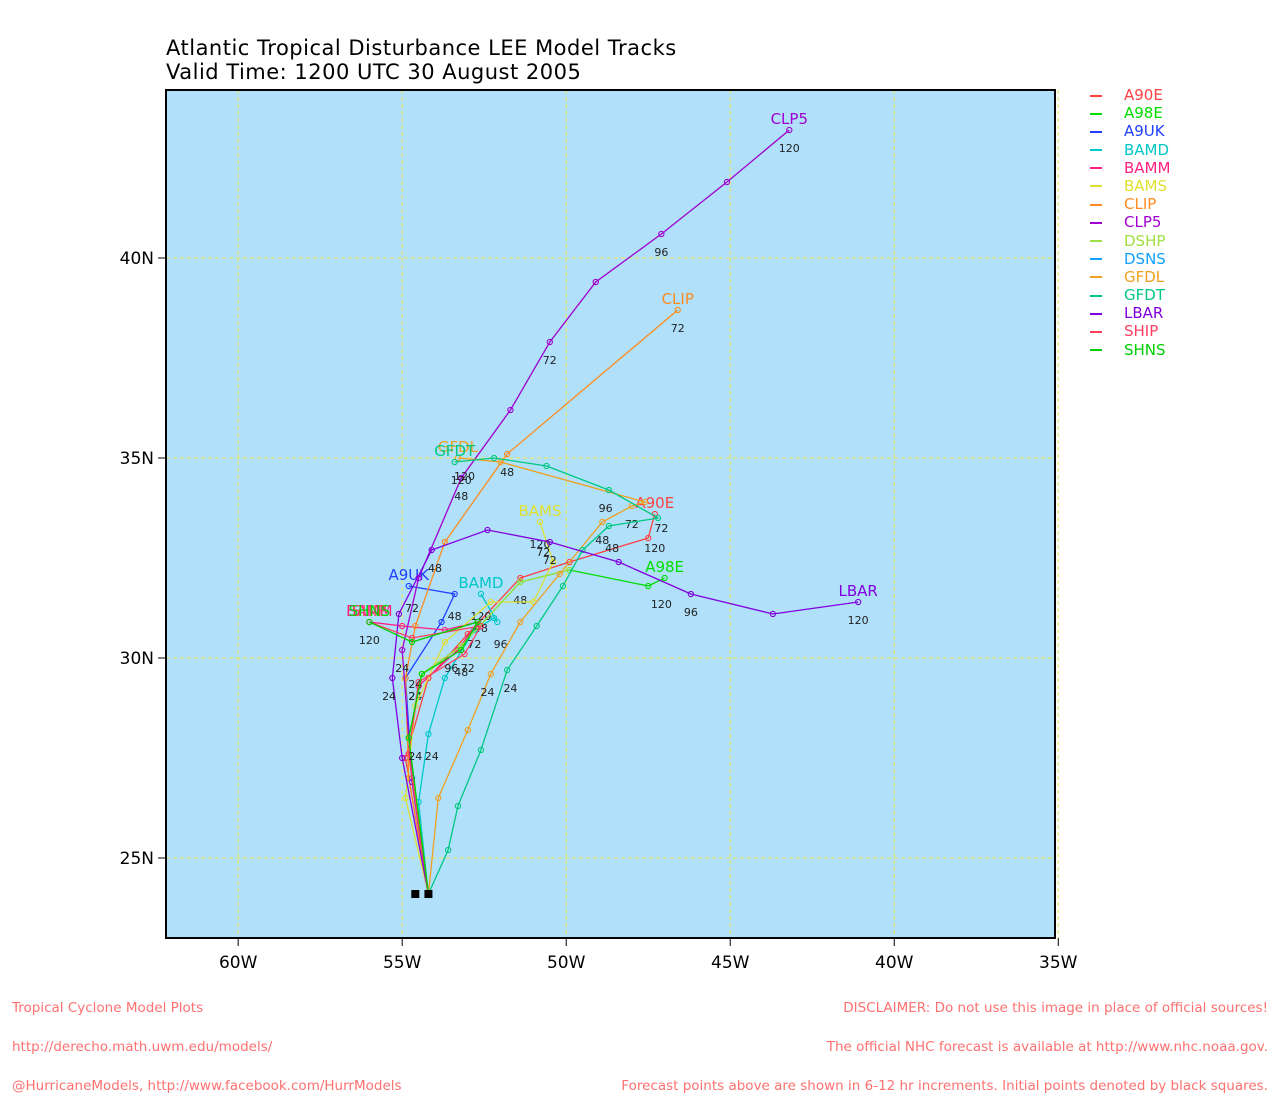 The height and width of the screenshot is (1106, 1280). I want to click on legend-item-clip: CLIP, so click(1130, 204).